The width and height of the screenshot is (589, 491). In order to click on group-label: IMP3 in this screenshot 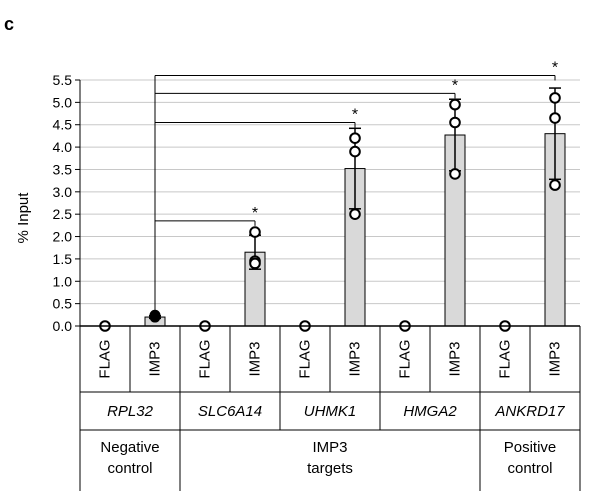, I will do `click(329, 447)`.